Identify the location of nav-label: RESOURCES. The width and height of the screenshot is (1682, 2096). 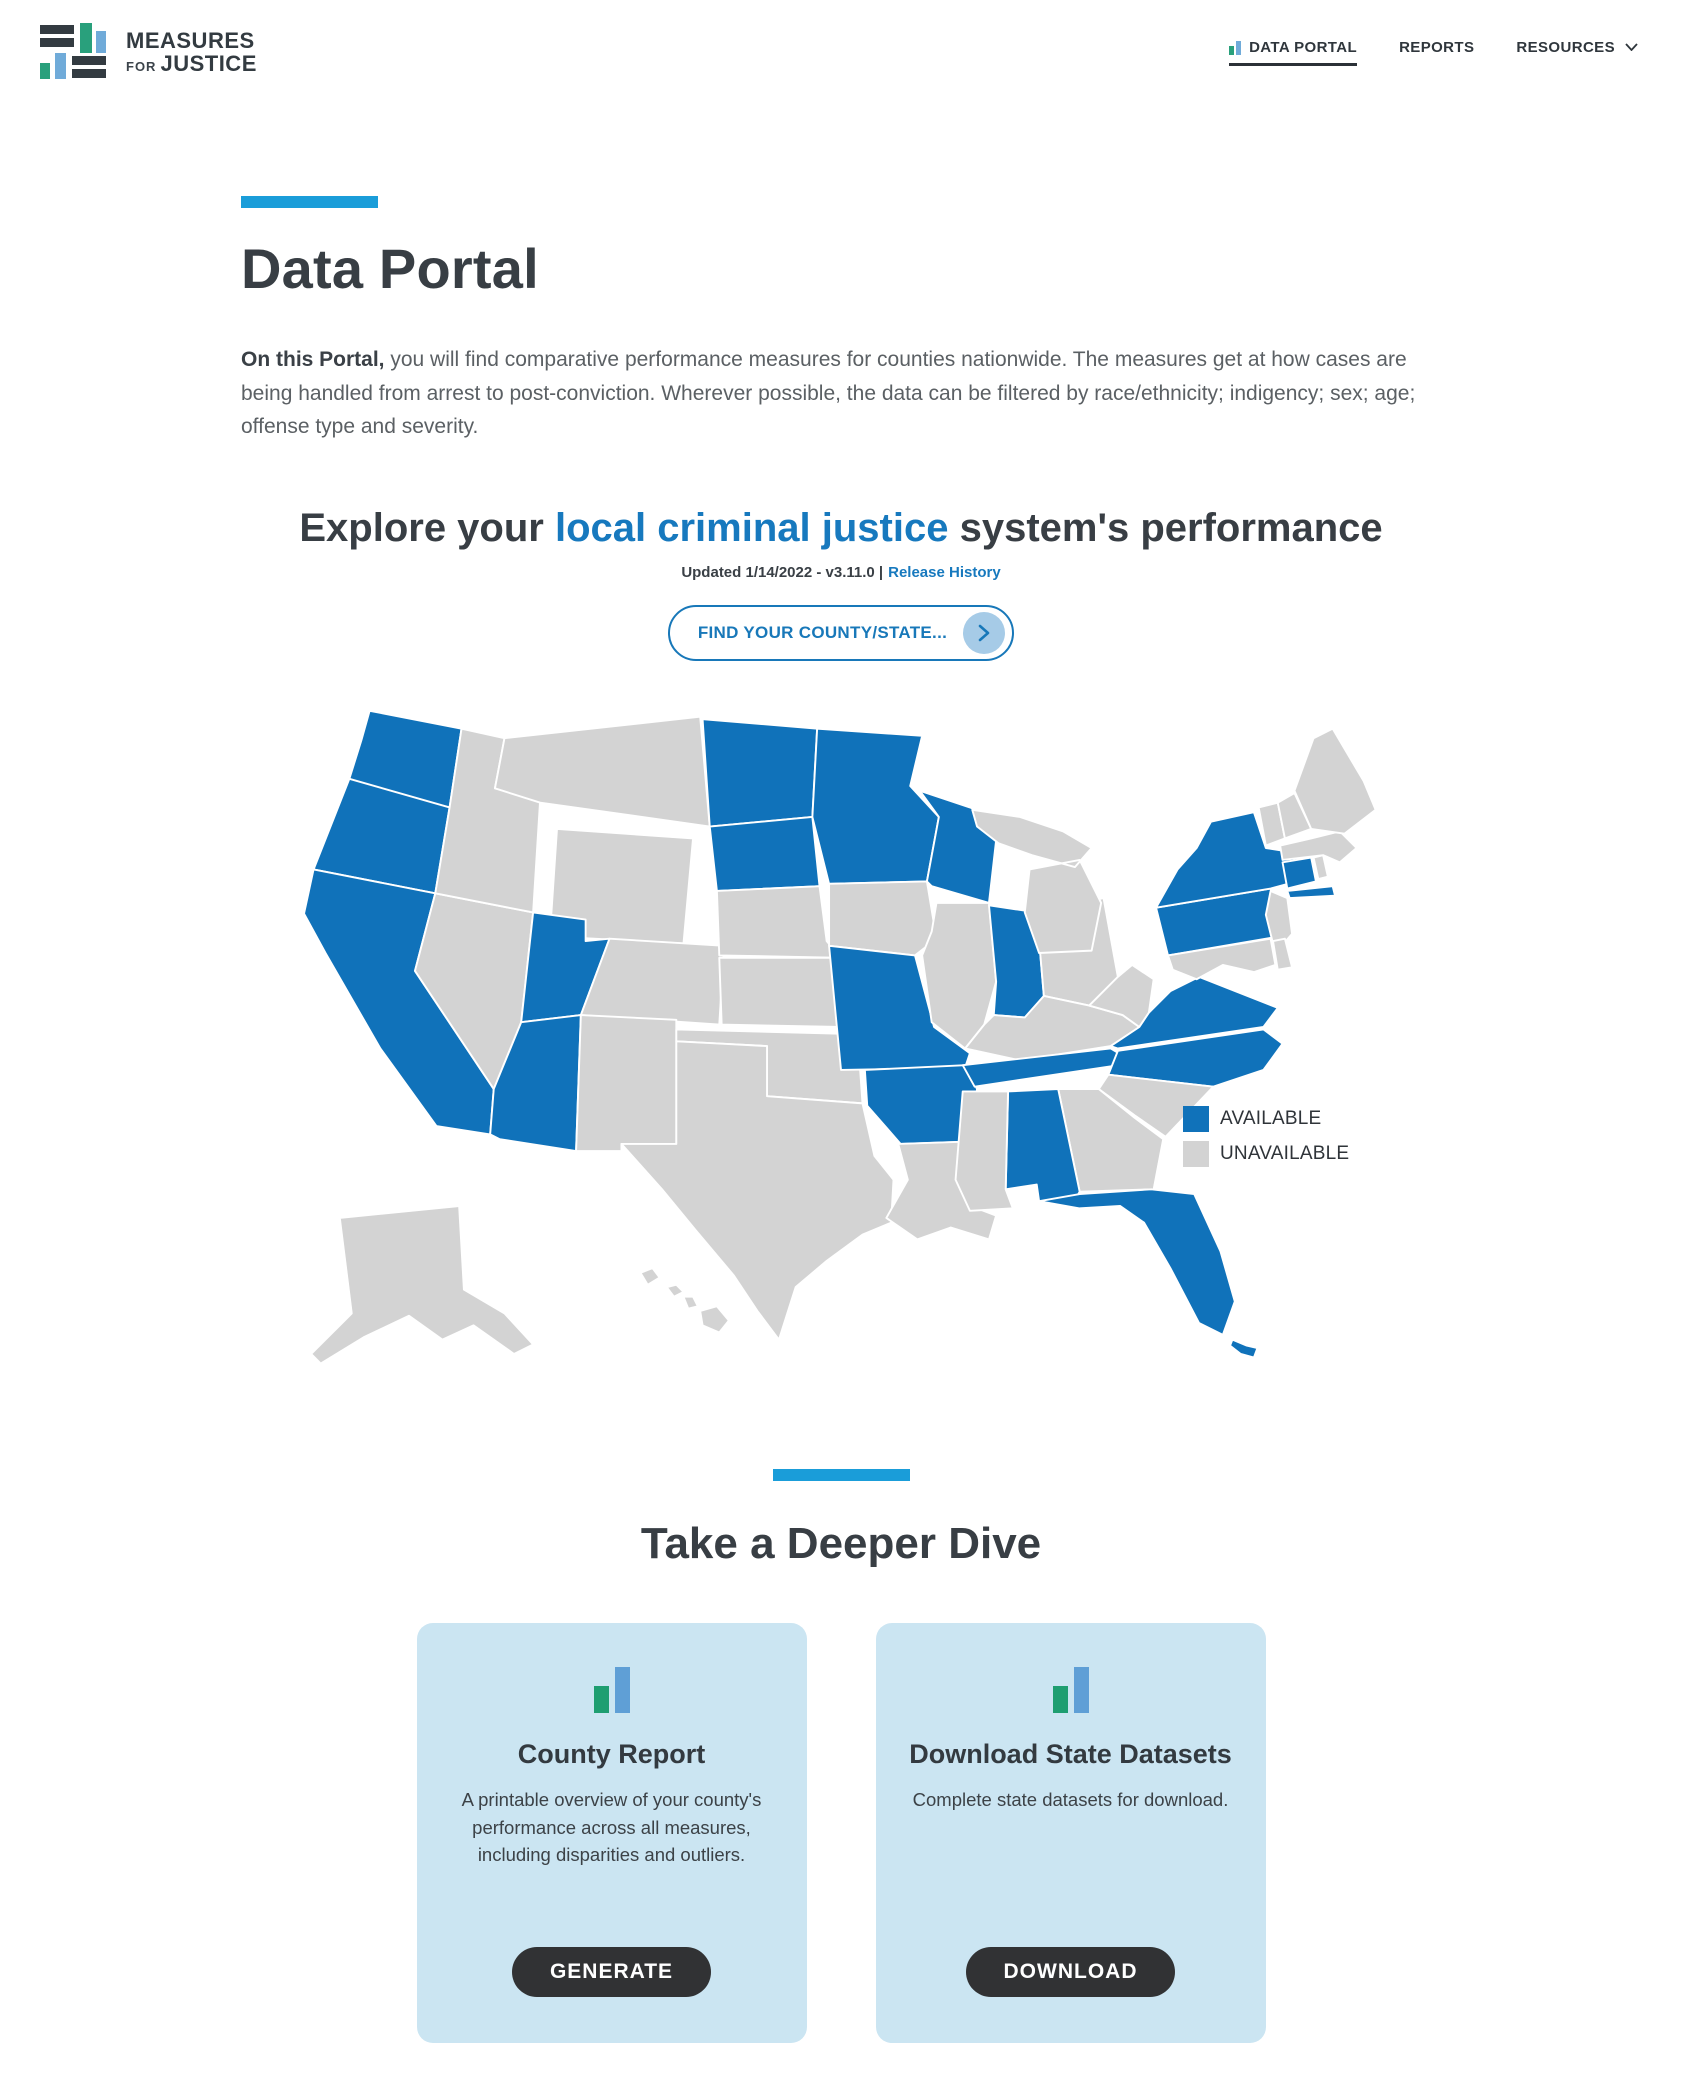
(1565, 47).